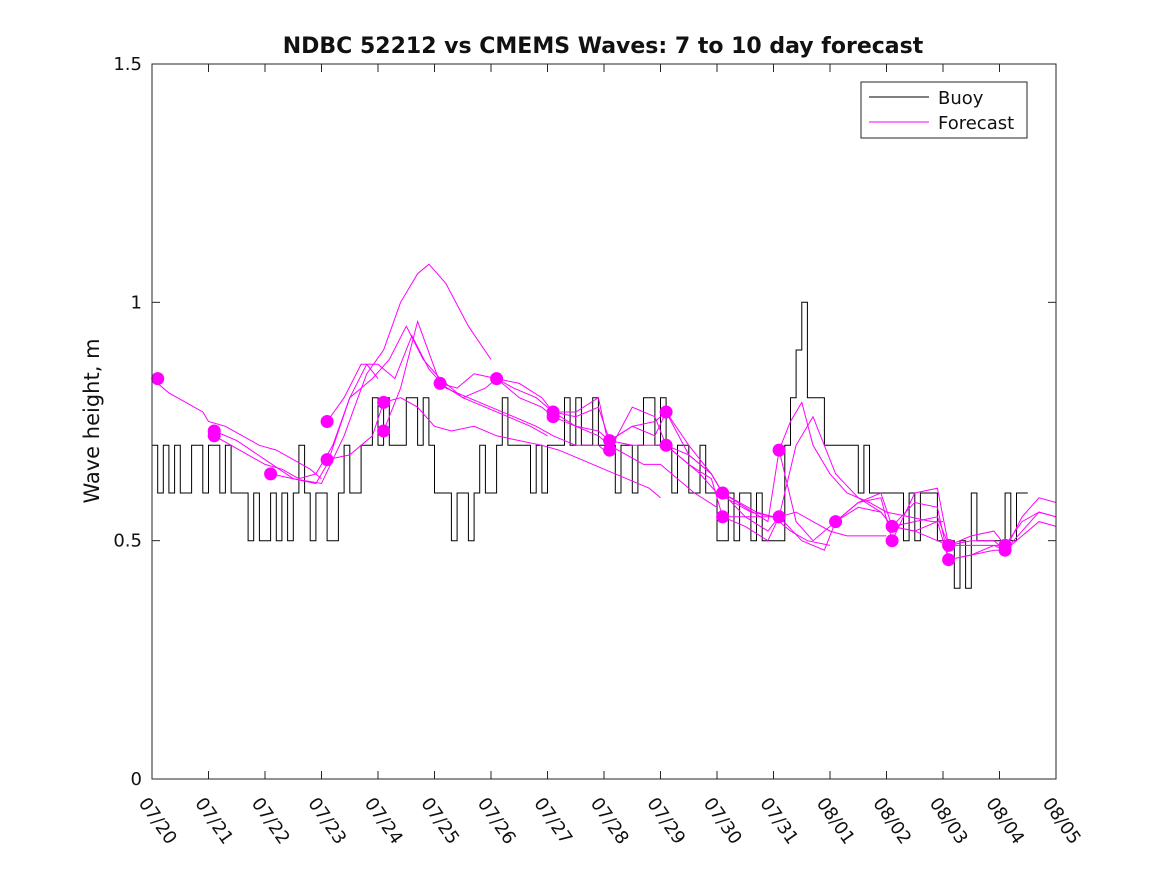 The width and height of the screenshot is (1167, 875). What do you see at coordinates (976, 123) in the screenshot?
I see `legend-label-forecast: Forecast` at bounding box center [976, 123].